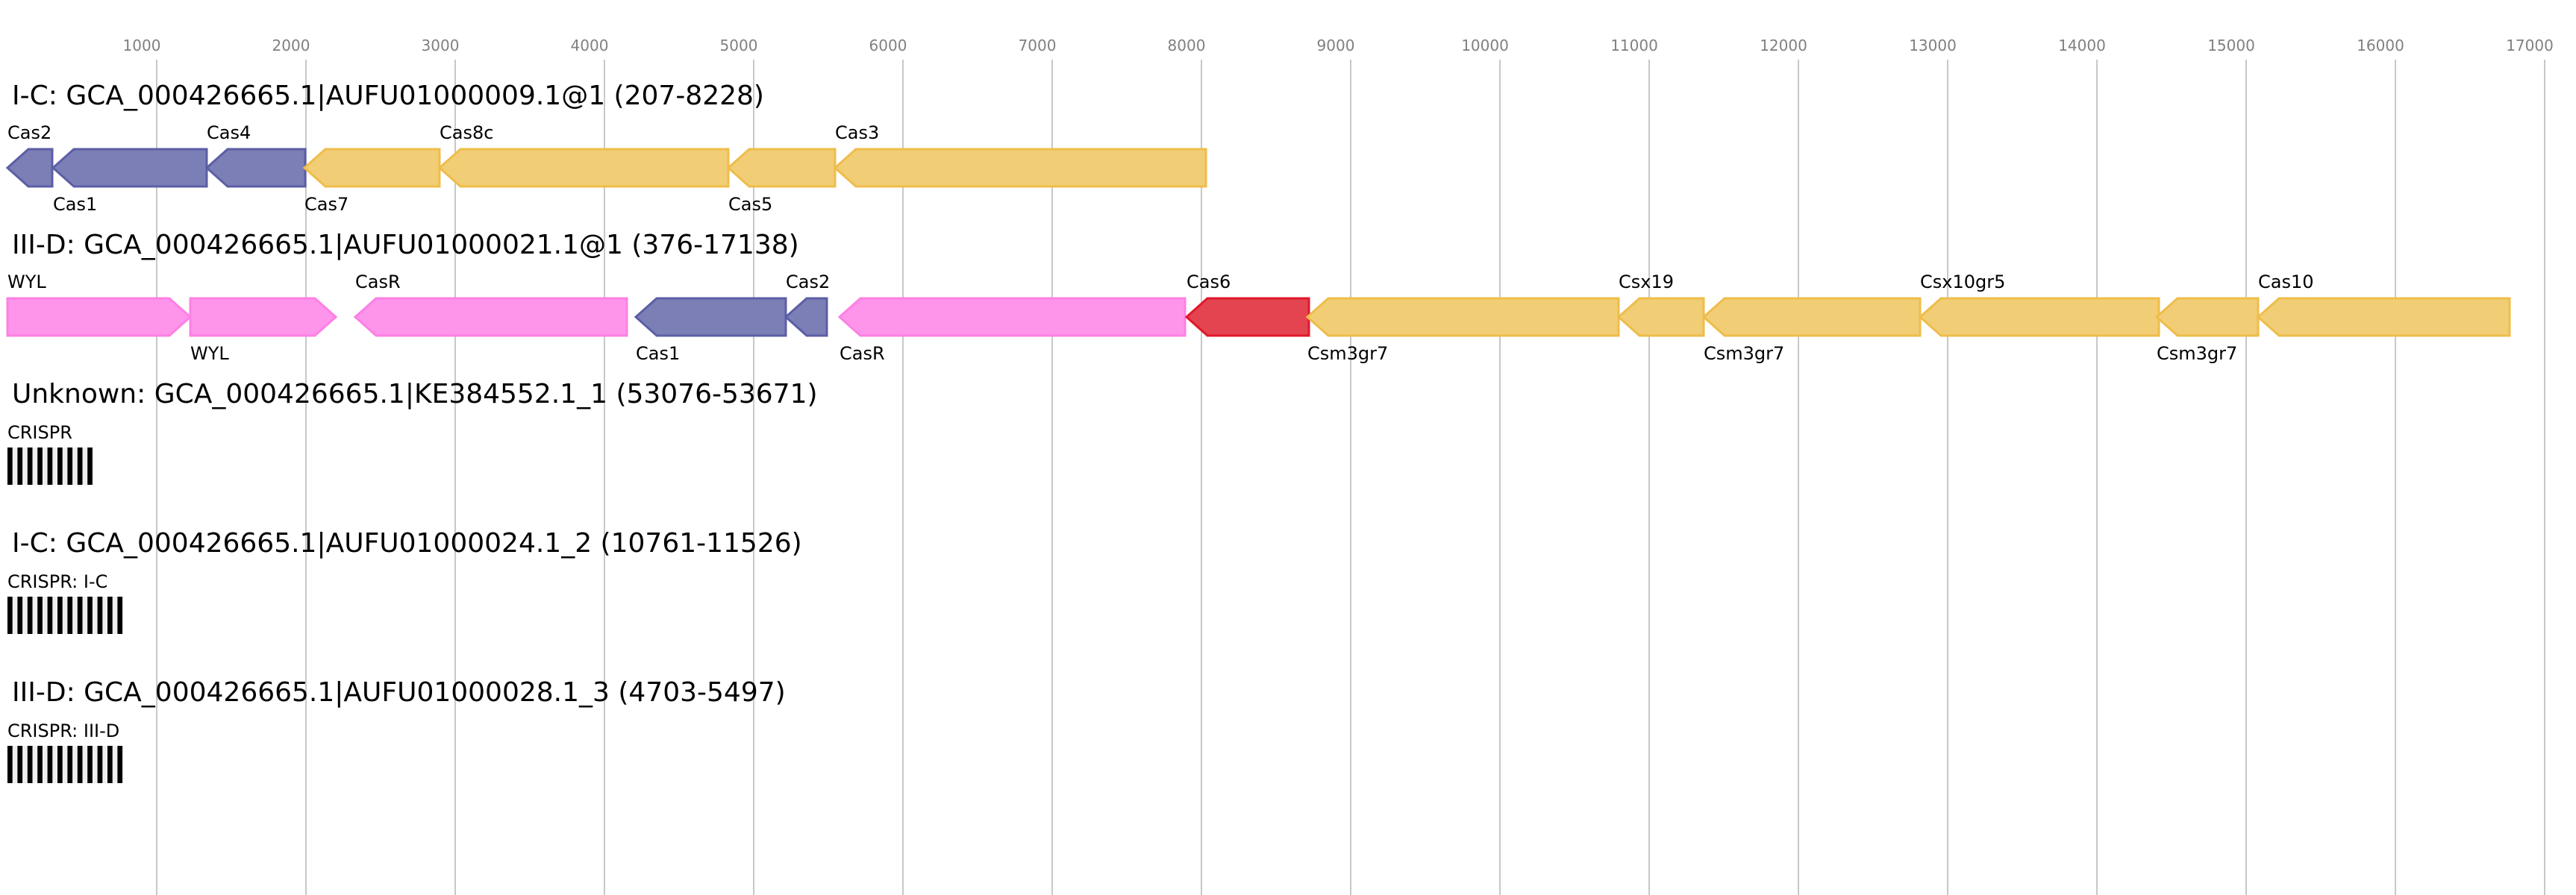  I want to click on gene-label: Csx19, so click(1646, 281).